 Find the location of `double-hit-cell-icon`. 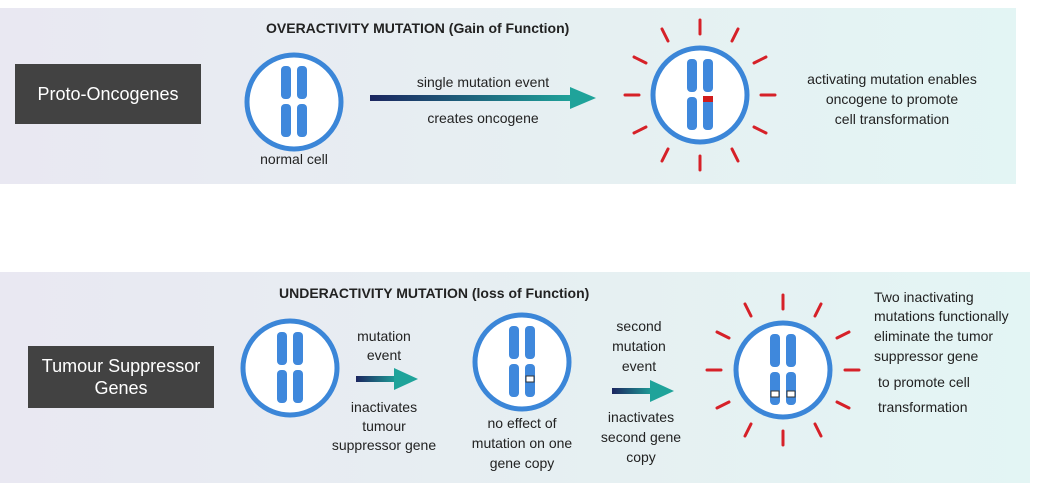

double-hit-cell-icon is located at coordinates (783, 370).